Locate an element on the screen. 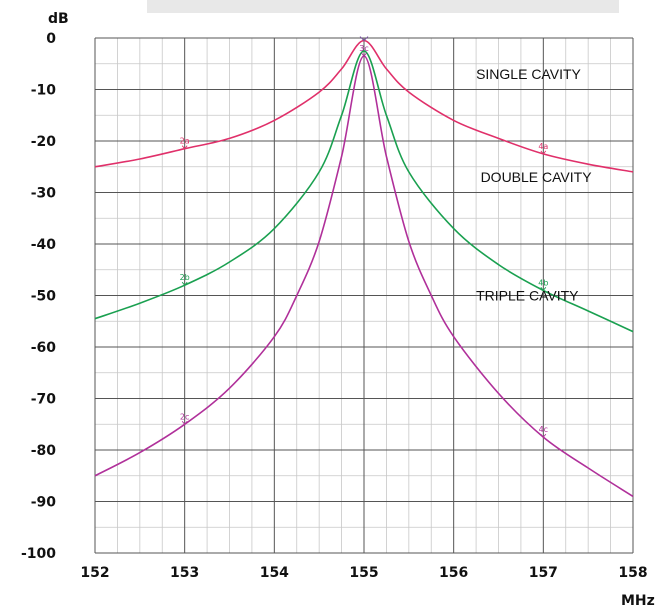 The height and width of the screenshot is (612, 672). annotation-single-cavity: SINGLE CAVITY is located at coordinates (528, 74).